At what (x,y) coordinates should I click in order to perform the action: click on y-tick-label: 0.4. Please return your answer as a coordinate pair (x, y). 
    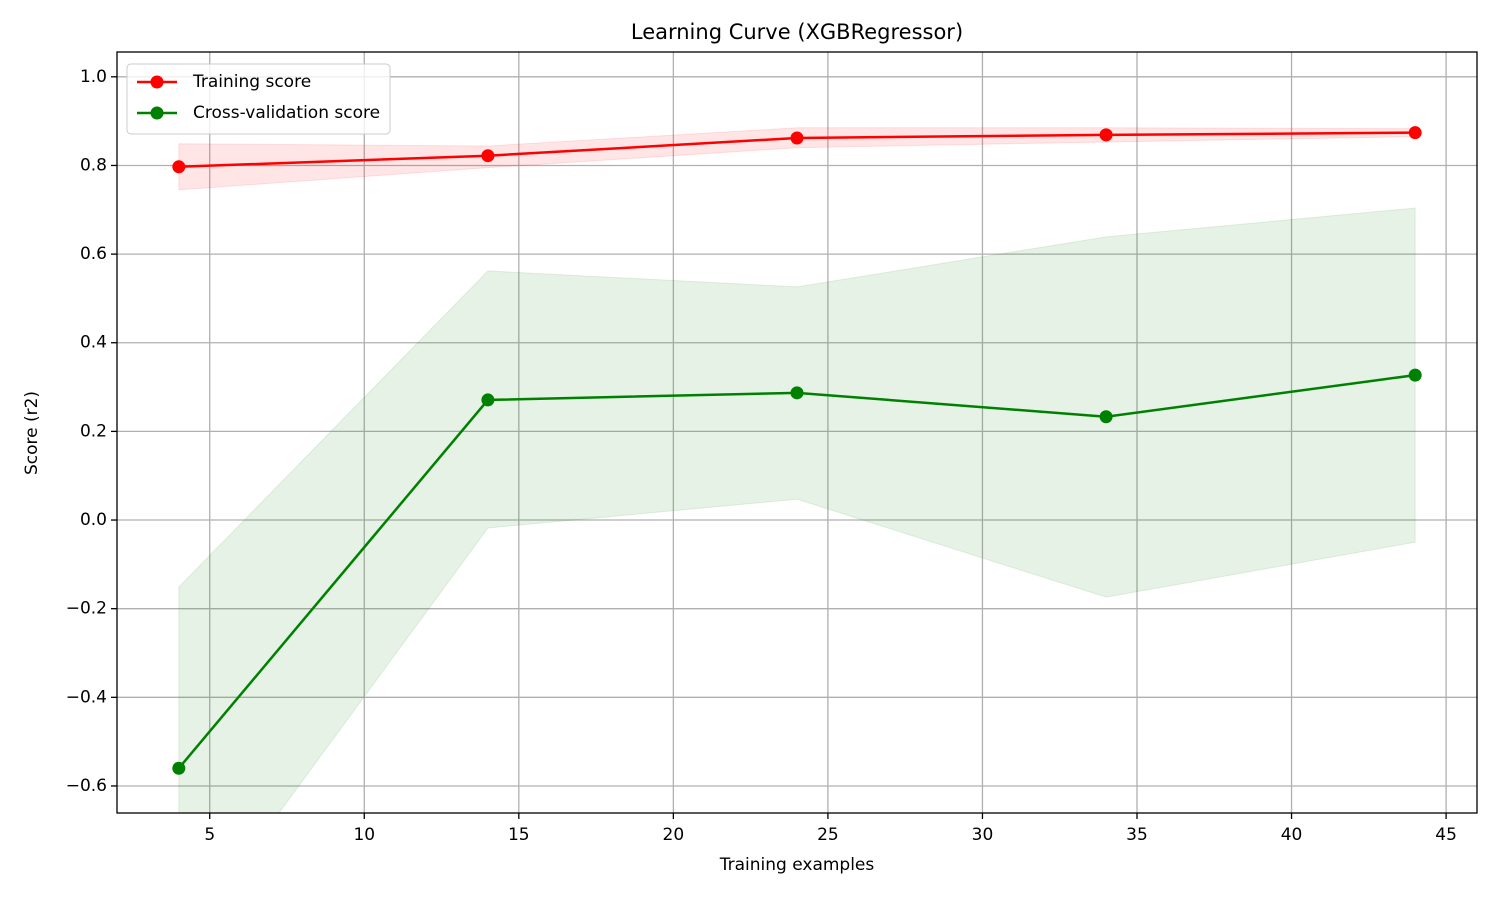
    Looking at the image, I should click on (93, 343).